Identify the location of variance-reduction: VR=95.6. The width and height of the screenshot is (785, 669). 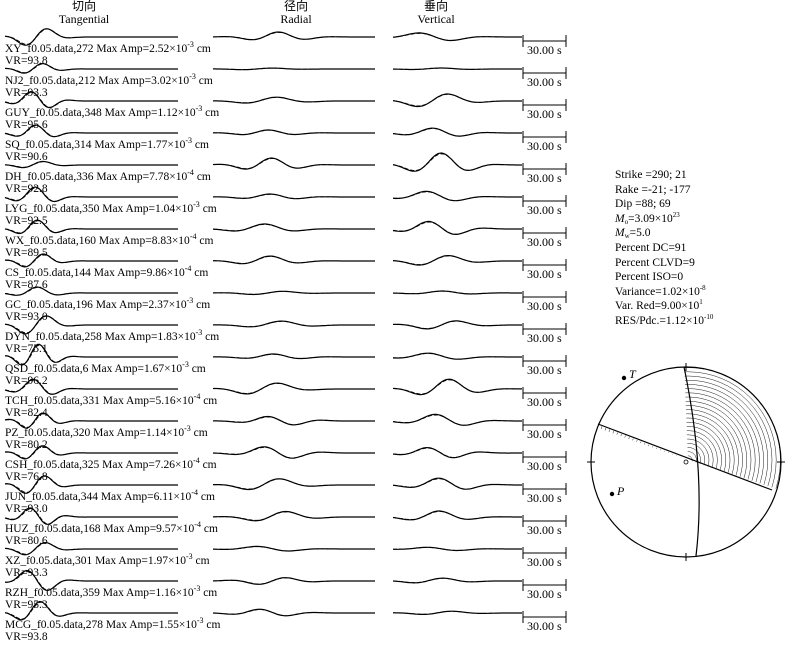
(26, 125).